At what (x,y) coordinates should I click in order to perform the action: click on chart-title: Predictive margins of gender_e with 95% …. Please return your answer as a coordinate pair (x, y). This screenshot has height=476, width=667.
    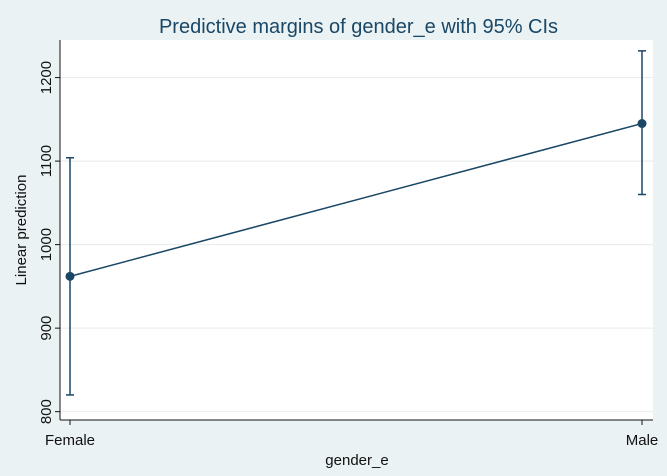
    Looking at the image, I should click on (358, 27).